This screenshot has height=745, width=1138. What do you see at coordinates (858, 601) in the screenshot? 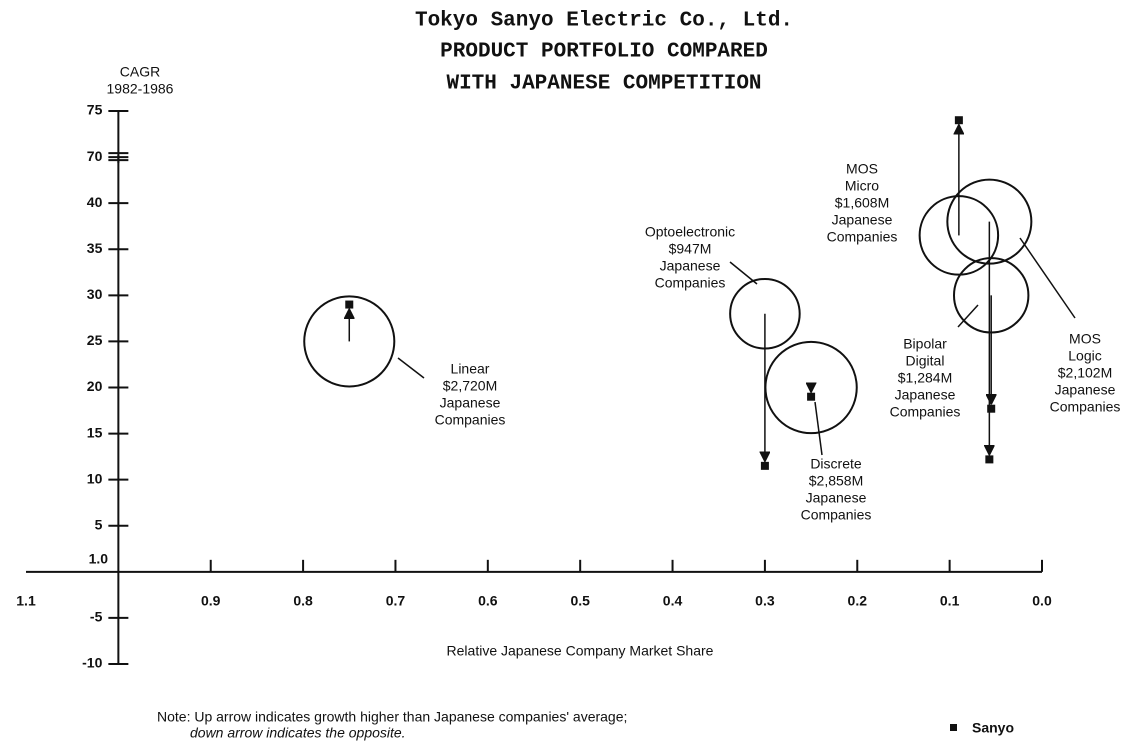
I see `x-tick-label: 0.2` at bounding box center [858, 601].